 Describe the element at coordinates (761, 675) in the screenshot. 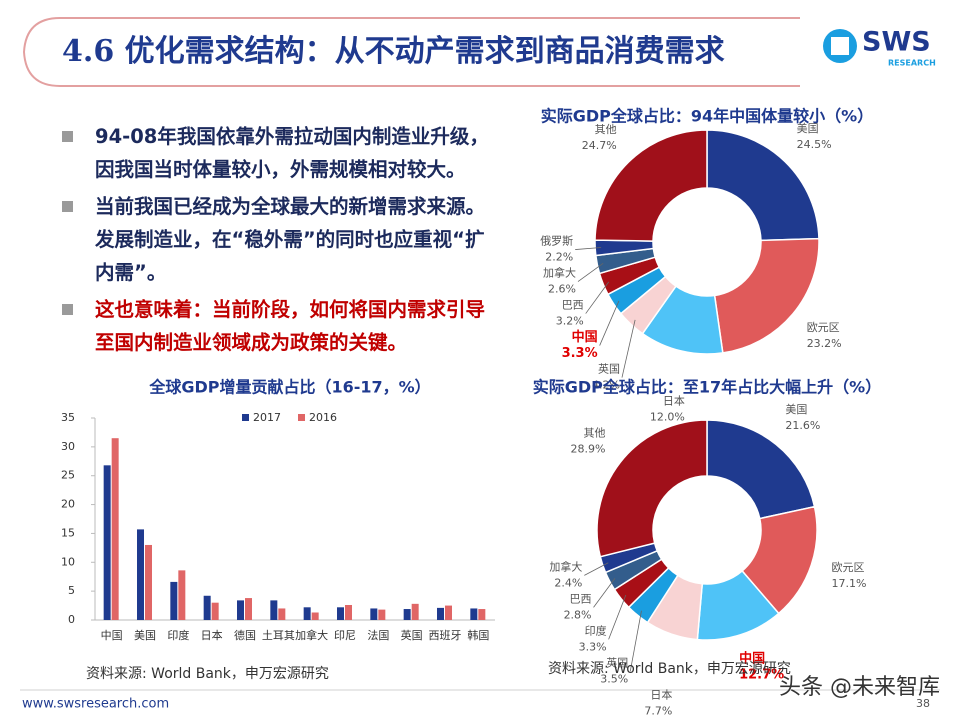

I see `slice-value: 12.7%` at that location.